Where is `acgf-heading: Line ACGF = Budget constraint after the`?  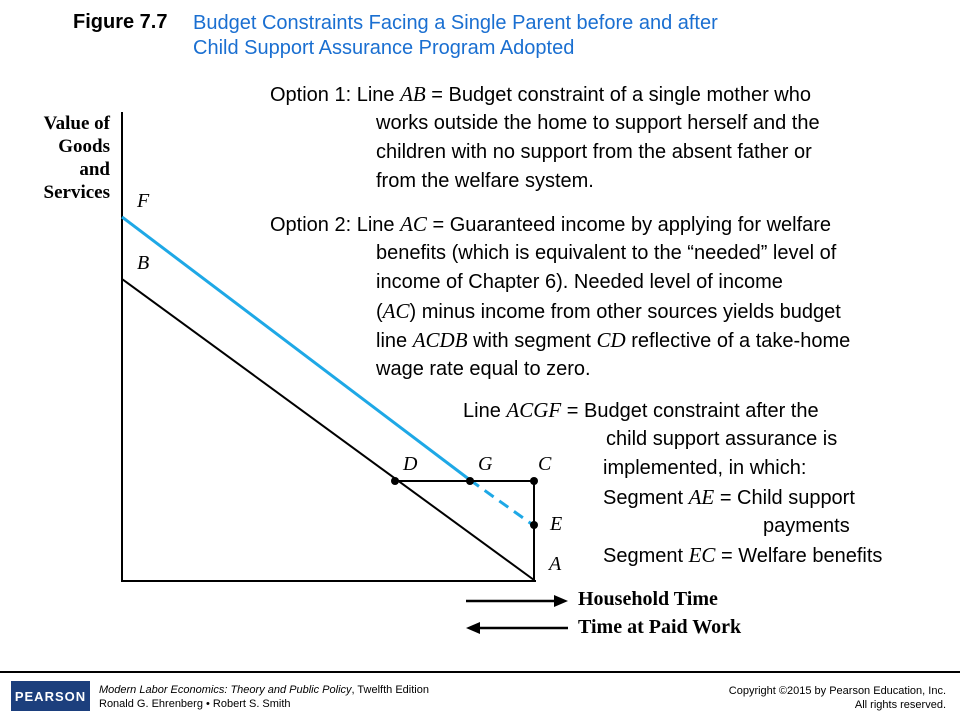
acgf-heading: Line ACGF = Budget constraint after the is located at coordinates (641, 411).